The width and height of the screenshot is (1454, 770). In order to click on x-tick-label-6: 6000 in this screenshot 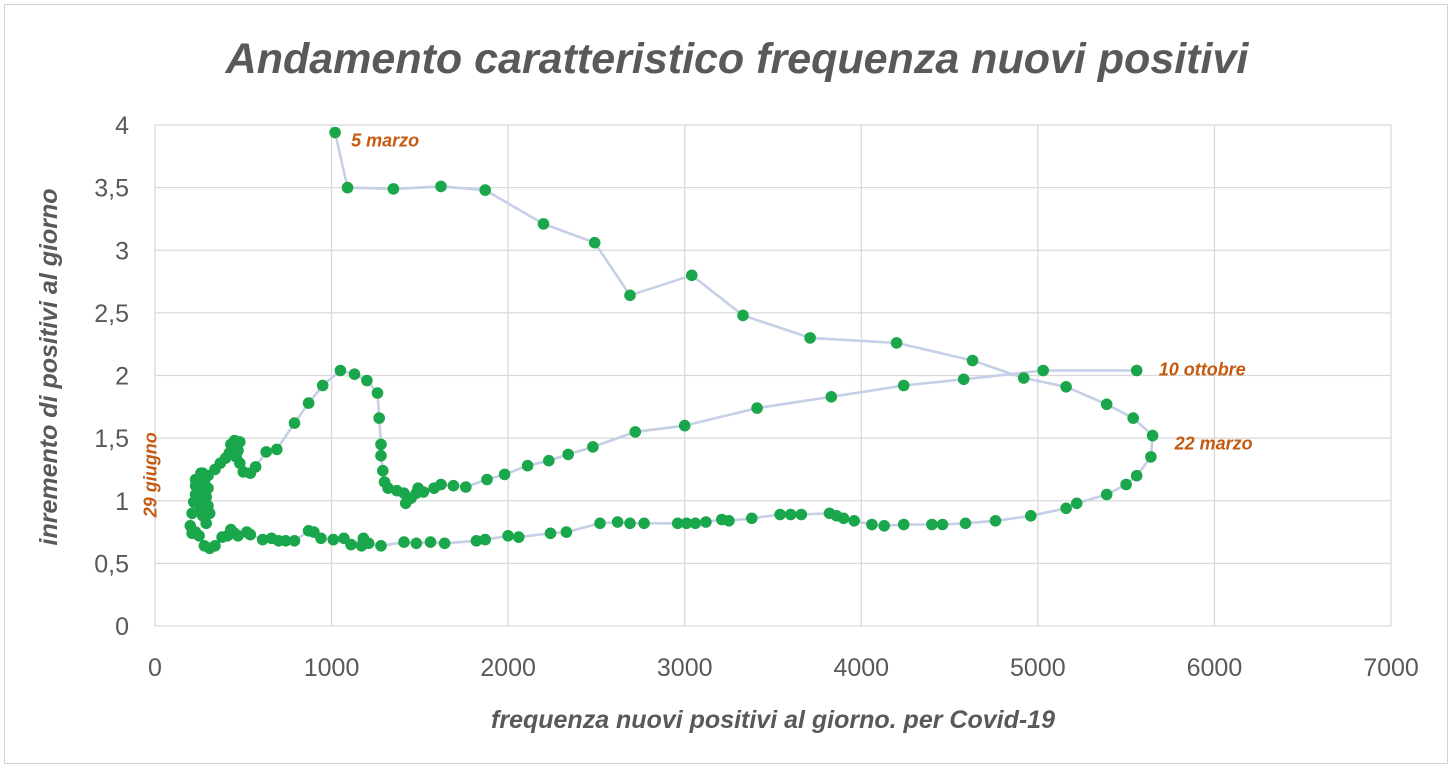, I will do `click(1215, 668)`.